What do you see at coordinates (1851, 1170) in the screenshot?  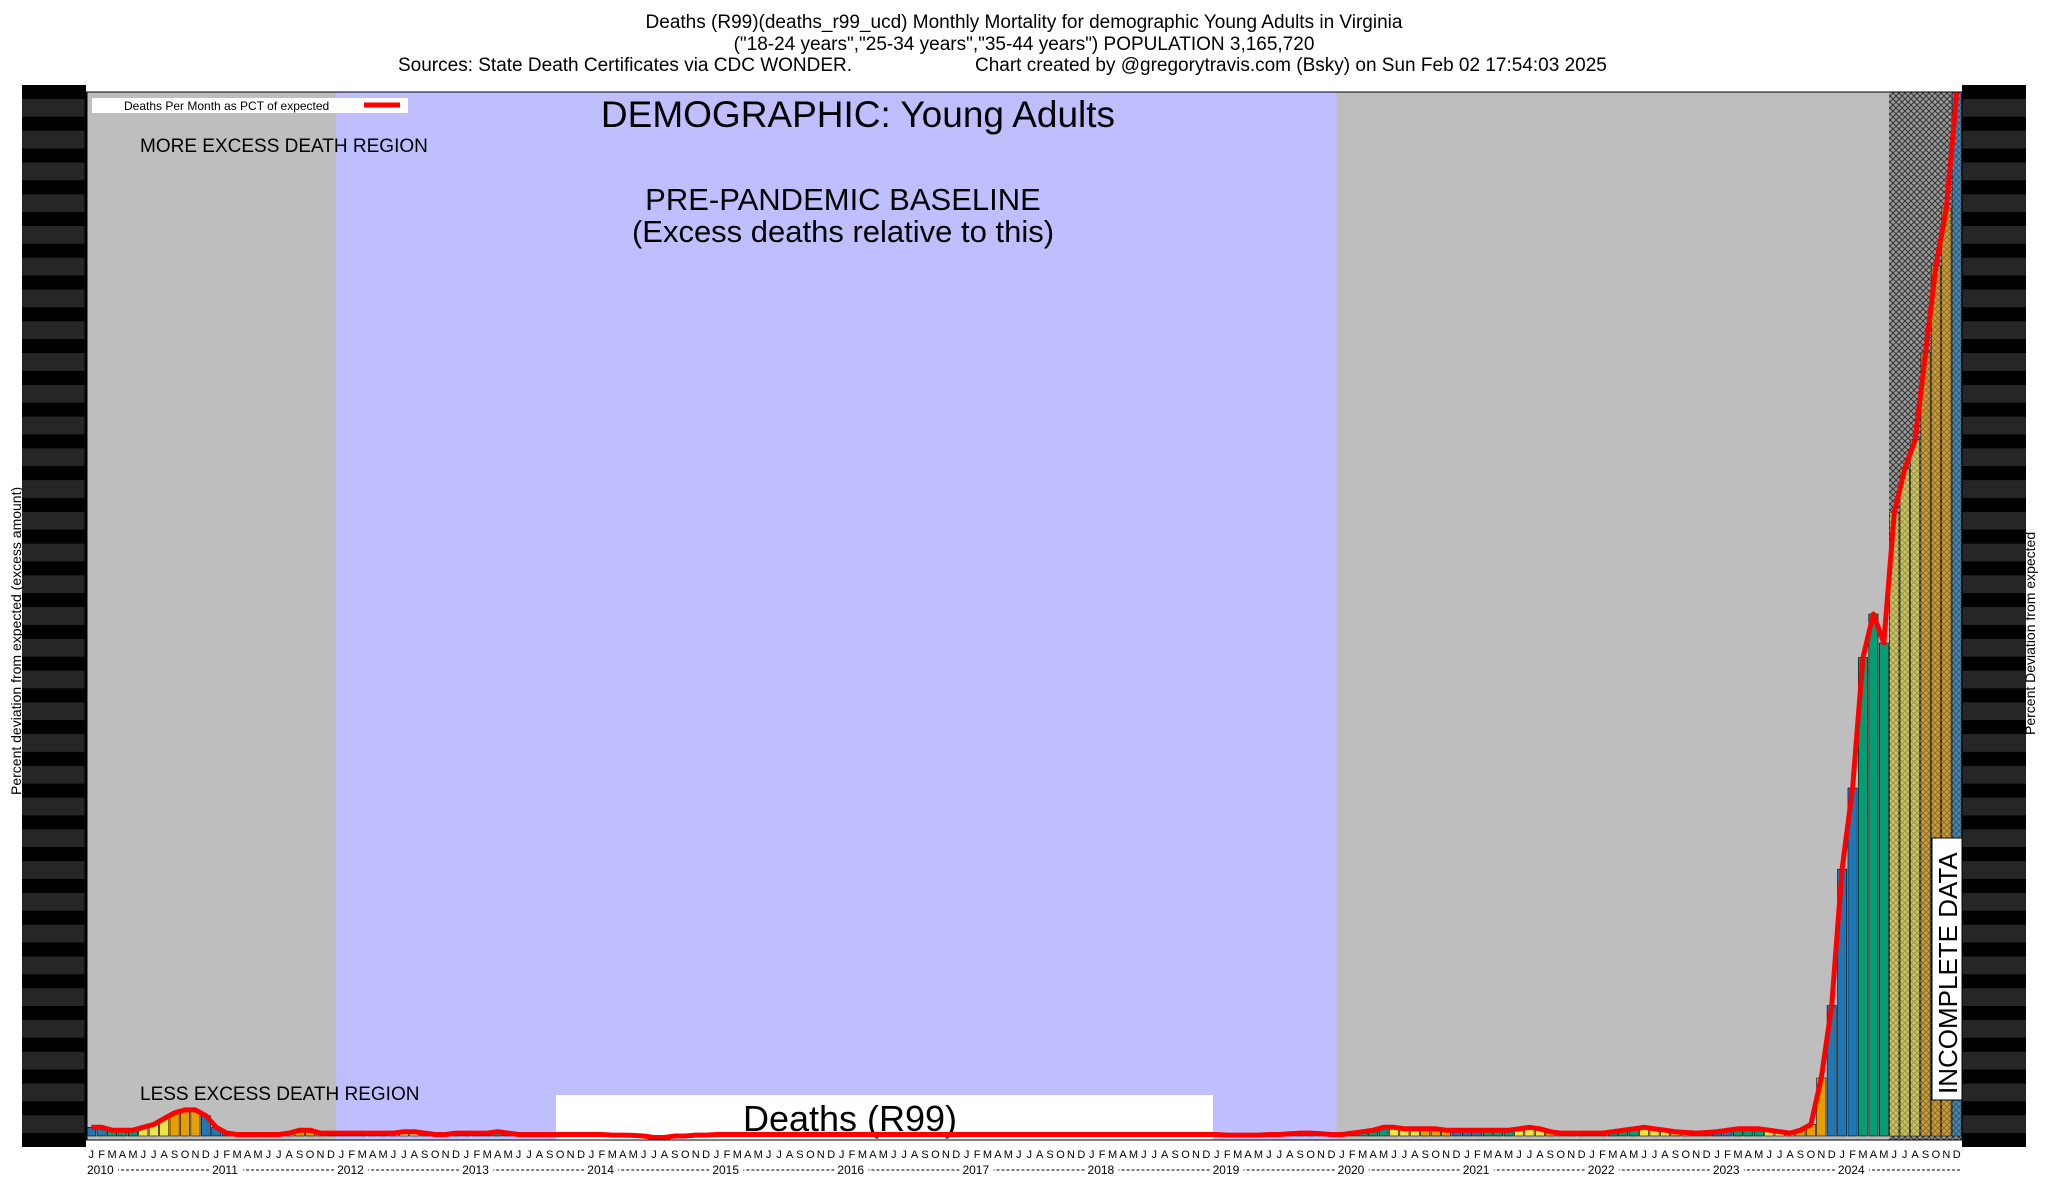 I see `year-tick-label: 2024` at bounding box center [1851, 1170].